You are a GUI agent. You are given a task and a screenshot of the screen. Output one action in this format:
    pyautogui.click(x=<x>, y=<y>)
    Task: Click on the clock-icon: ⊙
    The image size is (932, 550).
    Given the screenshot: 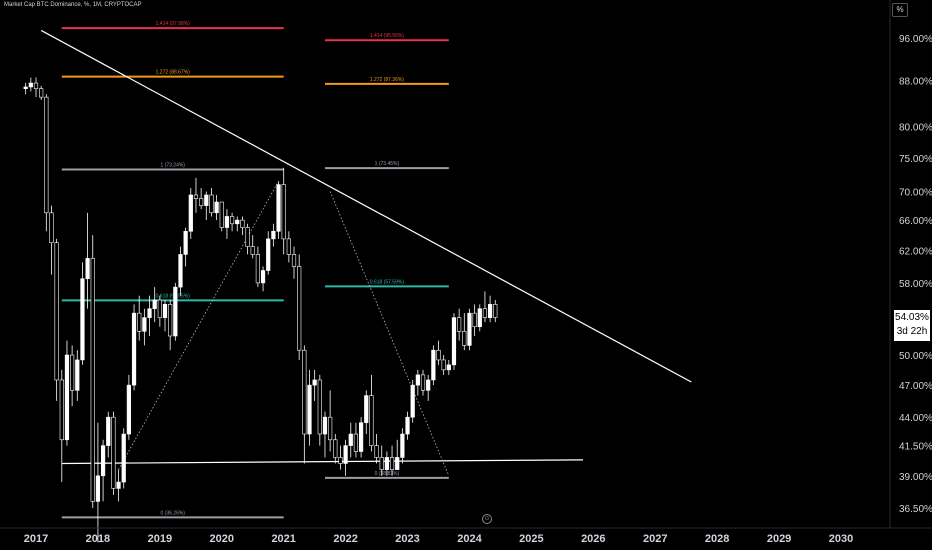 What is the action you would take?
    pyautogui.click(x=487, y=519)
    